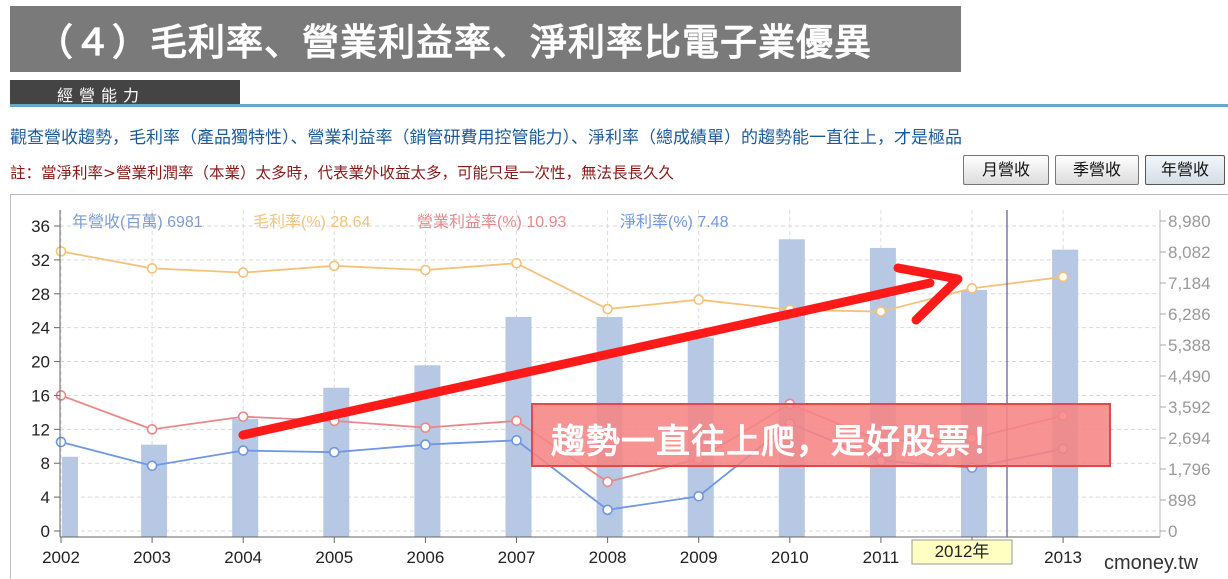  Describe the element at coordinates (45, 497) in the screenshot. I see `left-tick-label: 4` at that location.